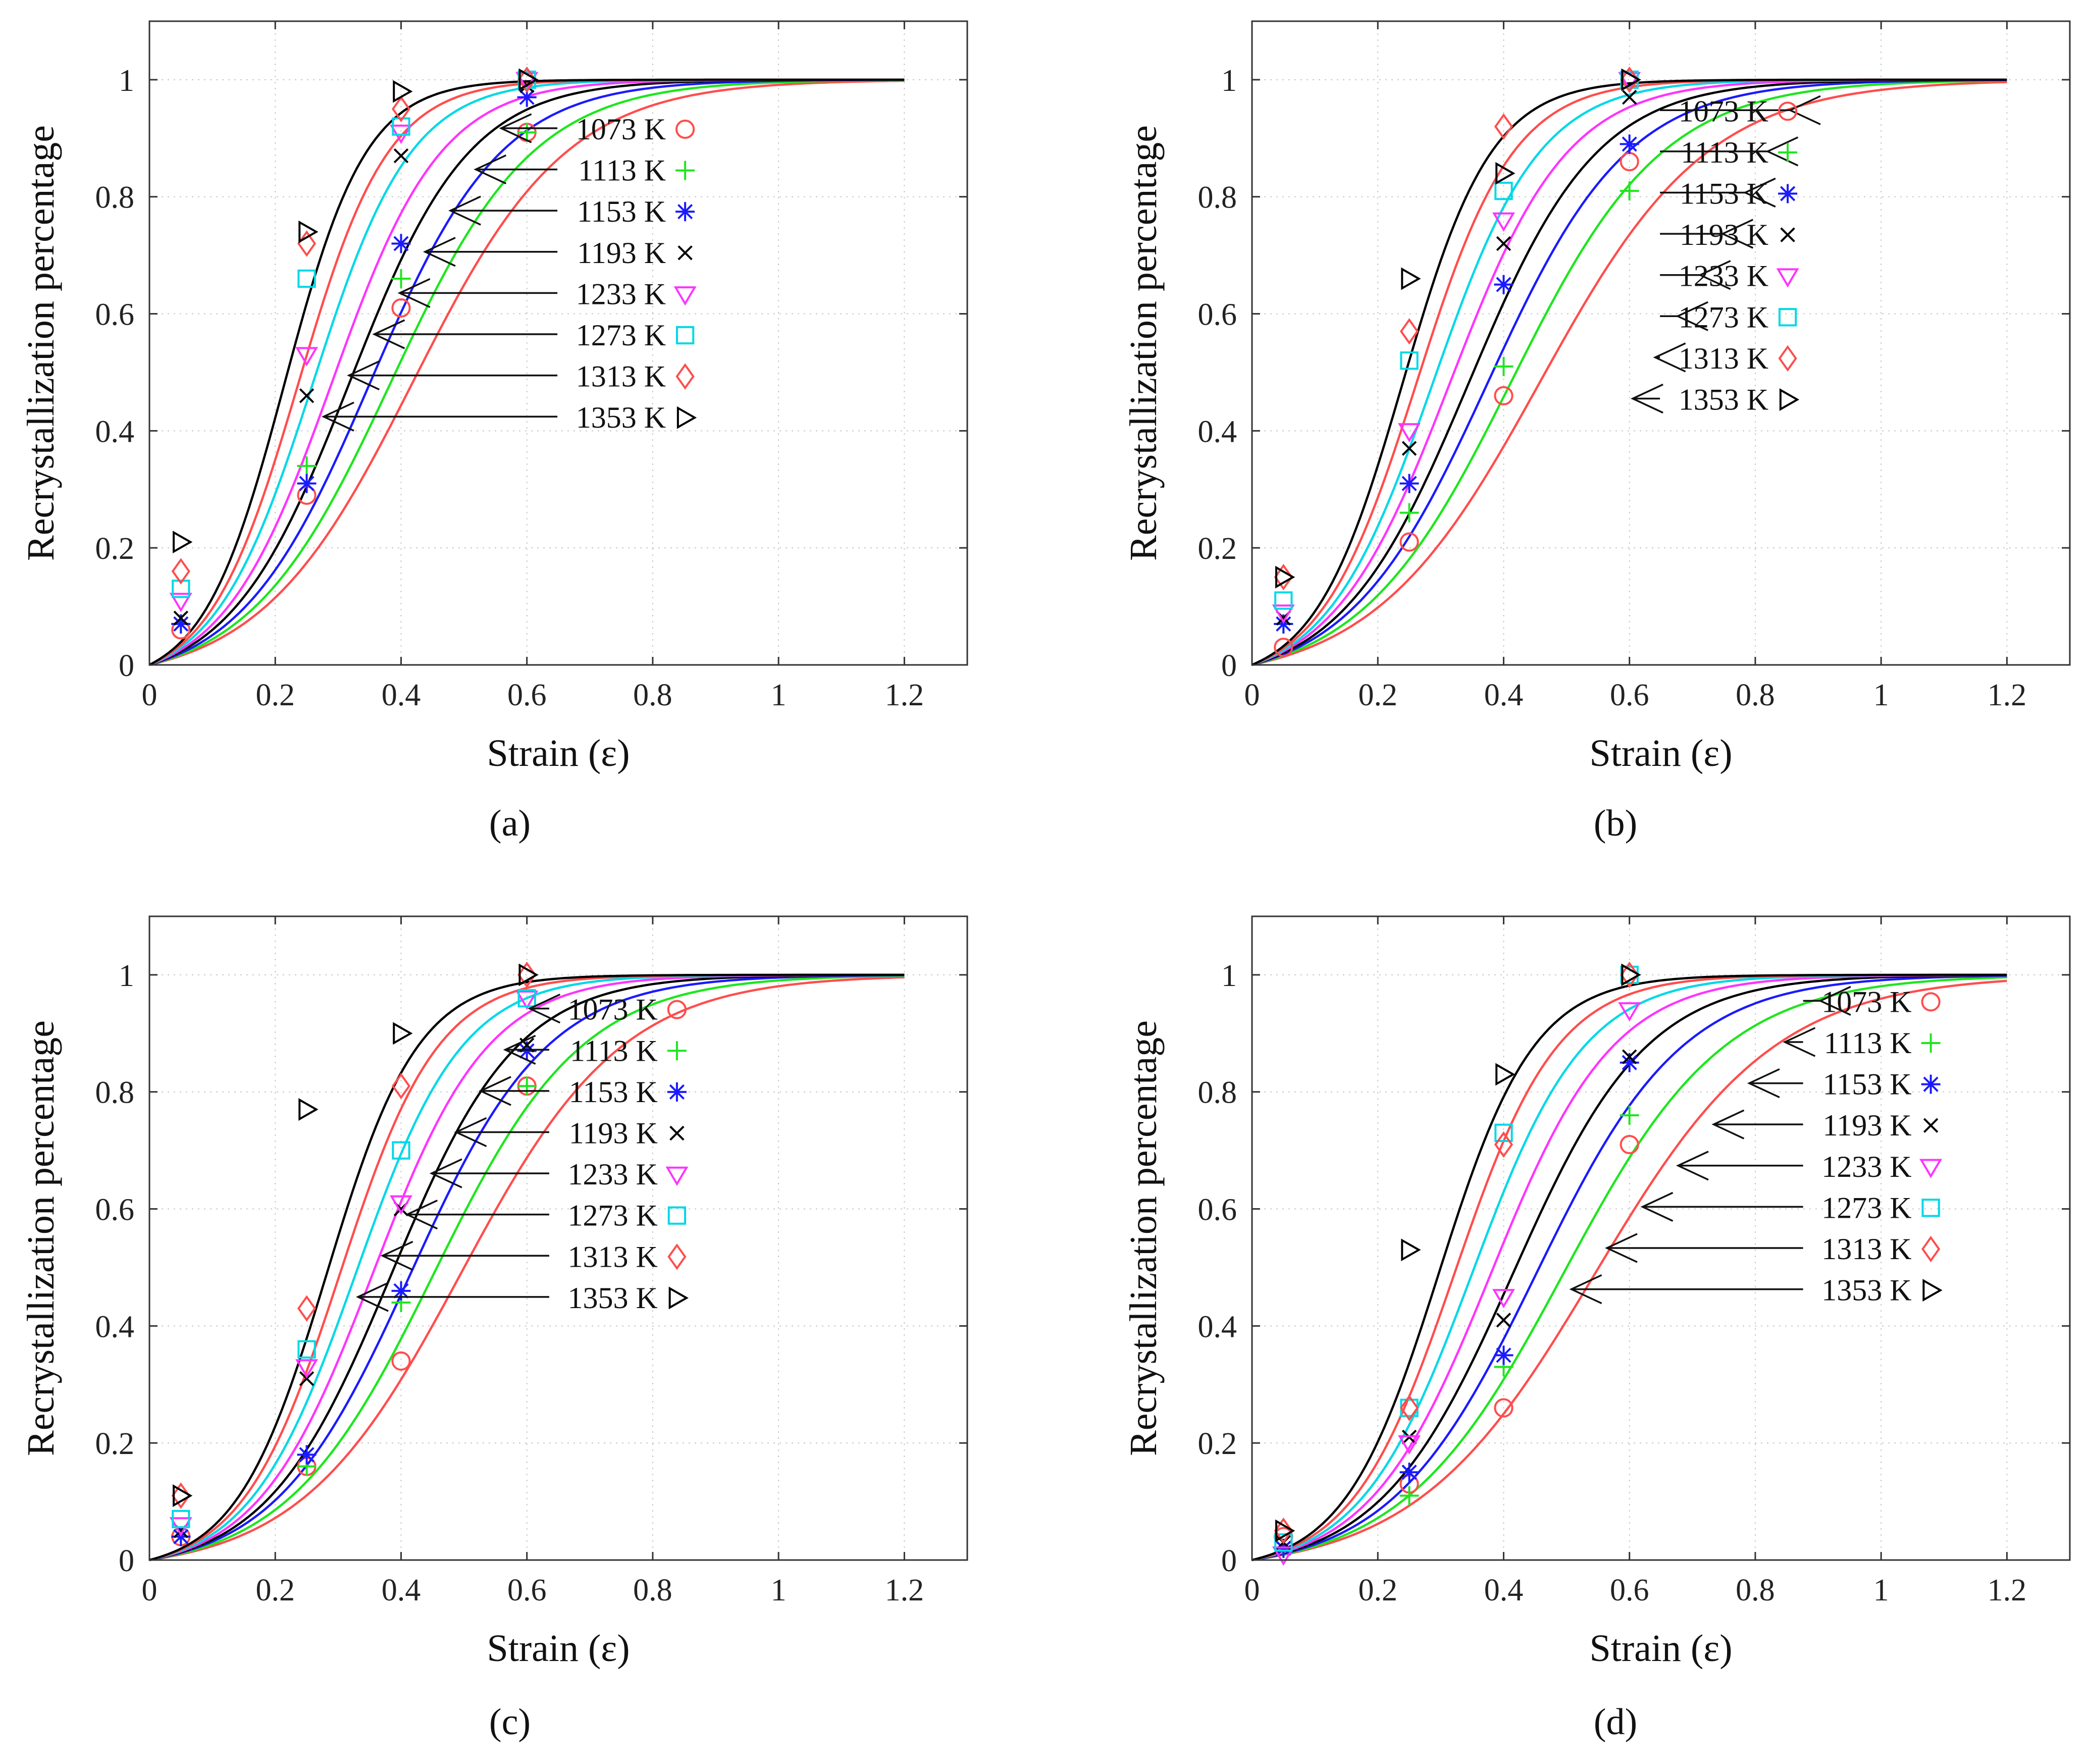 The height and width of the screenshot is (1764, 2087). I want to click on grid, so click(558, 1238).